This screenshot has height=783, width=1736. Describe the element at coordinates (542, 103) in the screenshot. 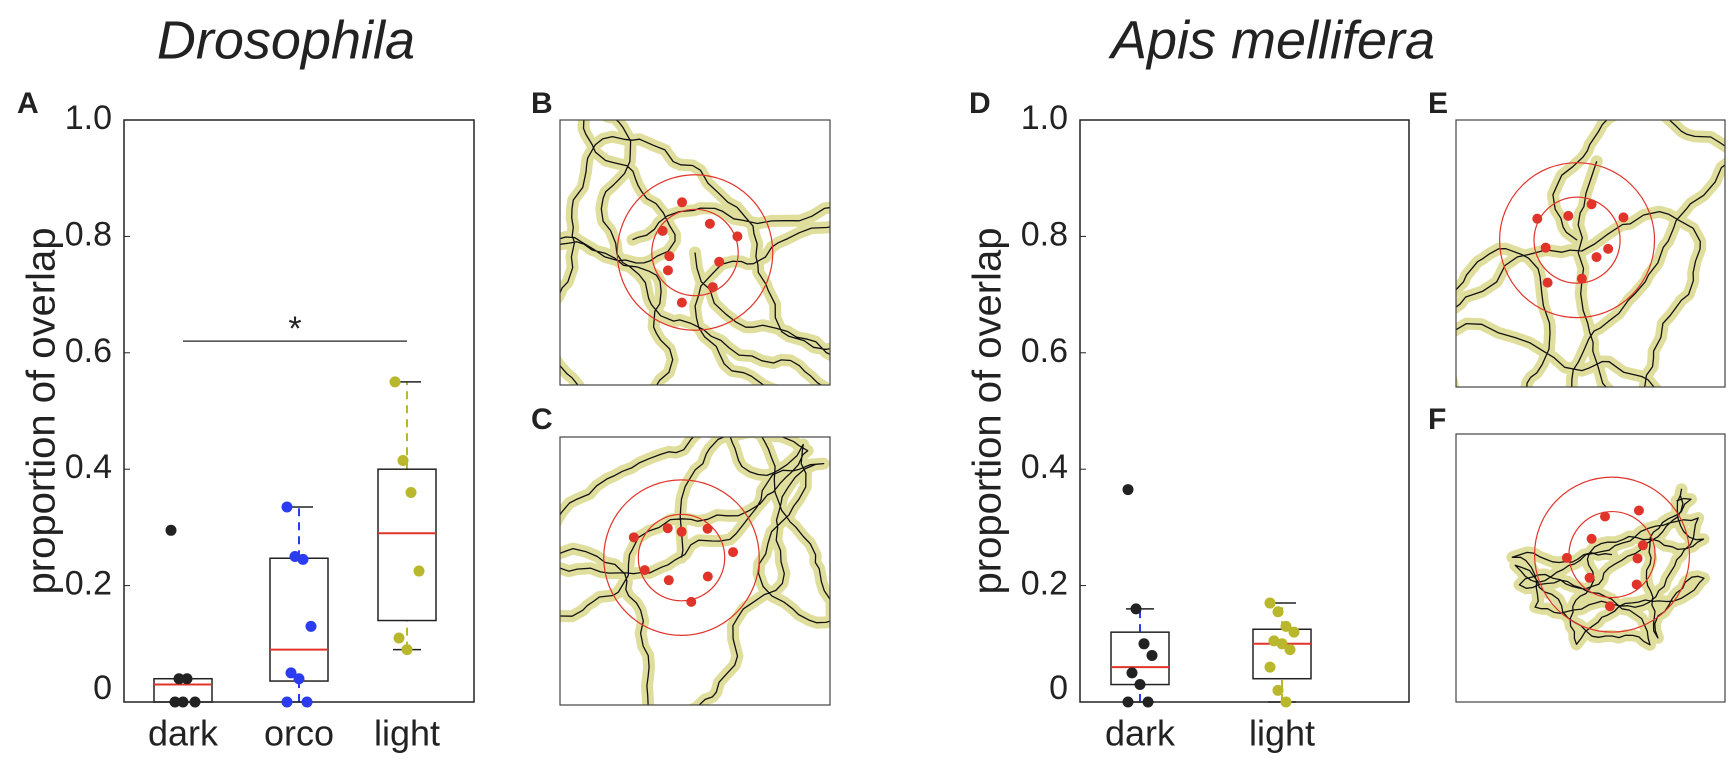

I see `panel-label: B` at that location.